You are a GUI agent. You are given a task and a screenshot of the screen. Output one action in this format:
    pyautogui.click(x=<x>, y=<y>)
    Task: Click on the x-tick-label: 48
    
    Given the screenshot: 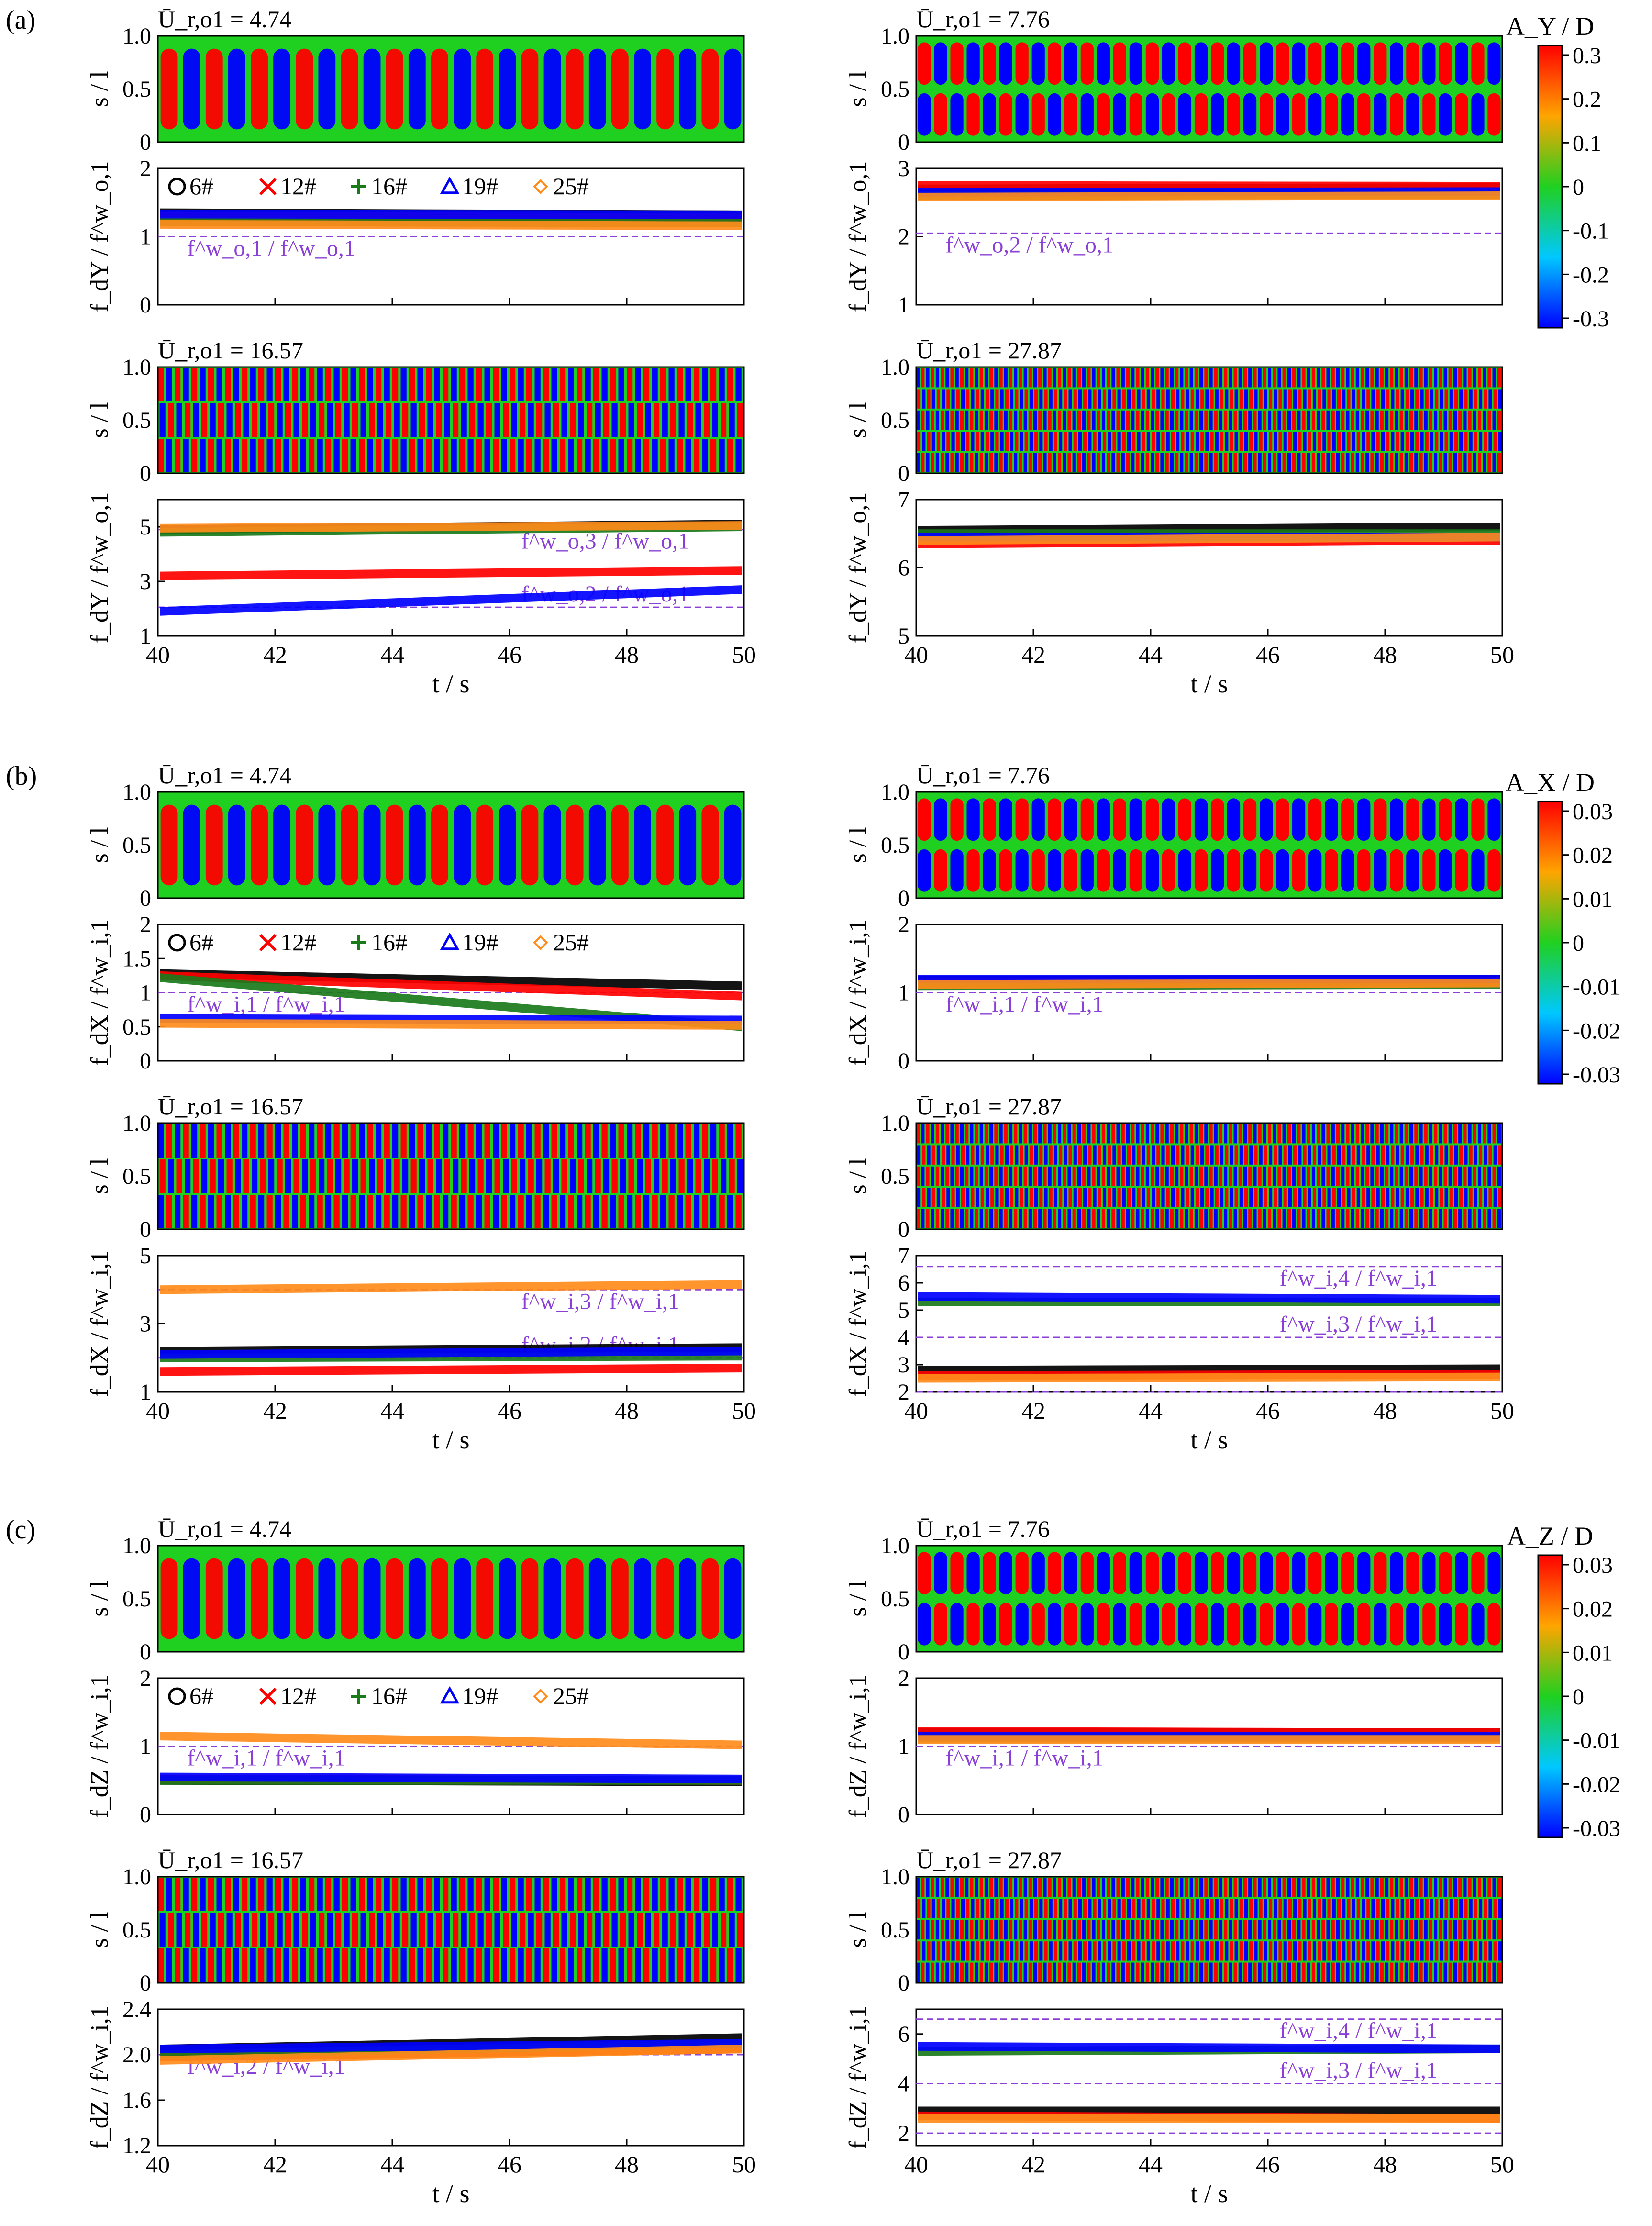 What is the action you would take?
    pyautogui.click(x=627, y=1410)
    